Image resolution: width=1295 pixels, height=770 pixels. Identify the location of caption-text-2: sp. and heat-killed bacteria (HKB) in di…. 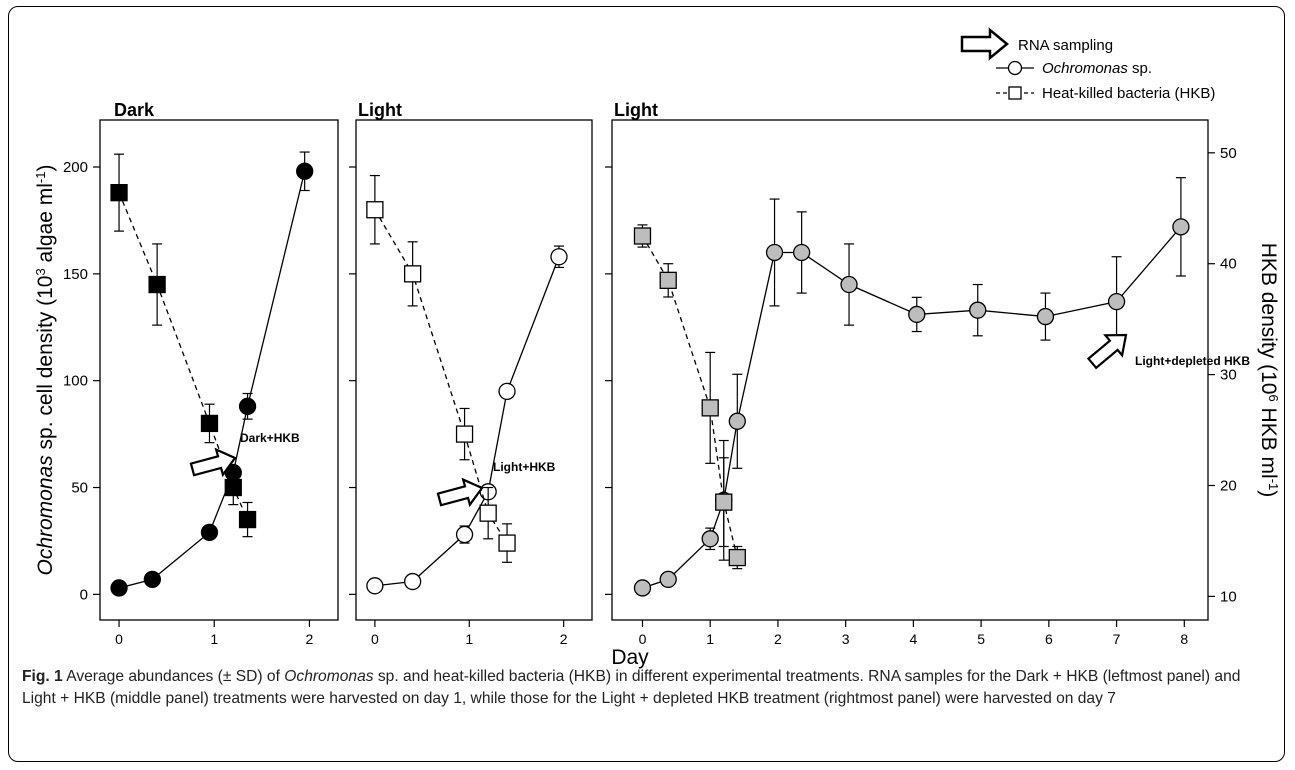
(631, 687).